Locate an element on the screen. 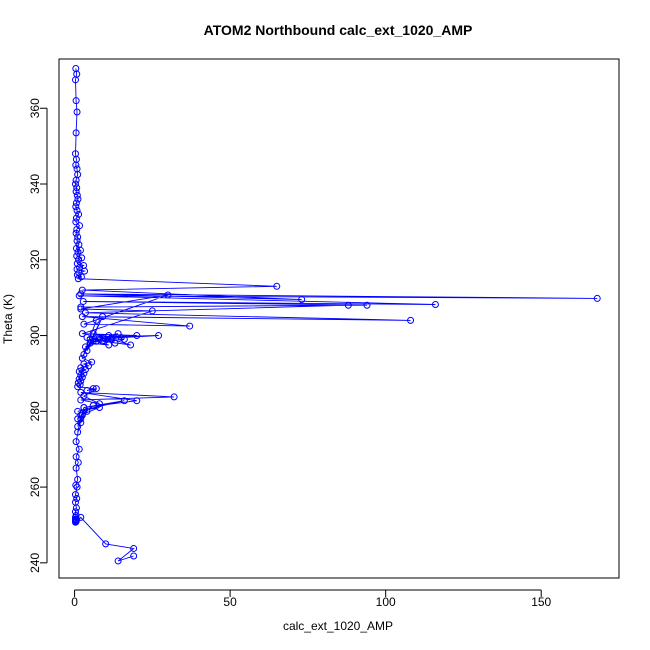  x-tick-label: 150 is located at coordinates (541, 602).